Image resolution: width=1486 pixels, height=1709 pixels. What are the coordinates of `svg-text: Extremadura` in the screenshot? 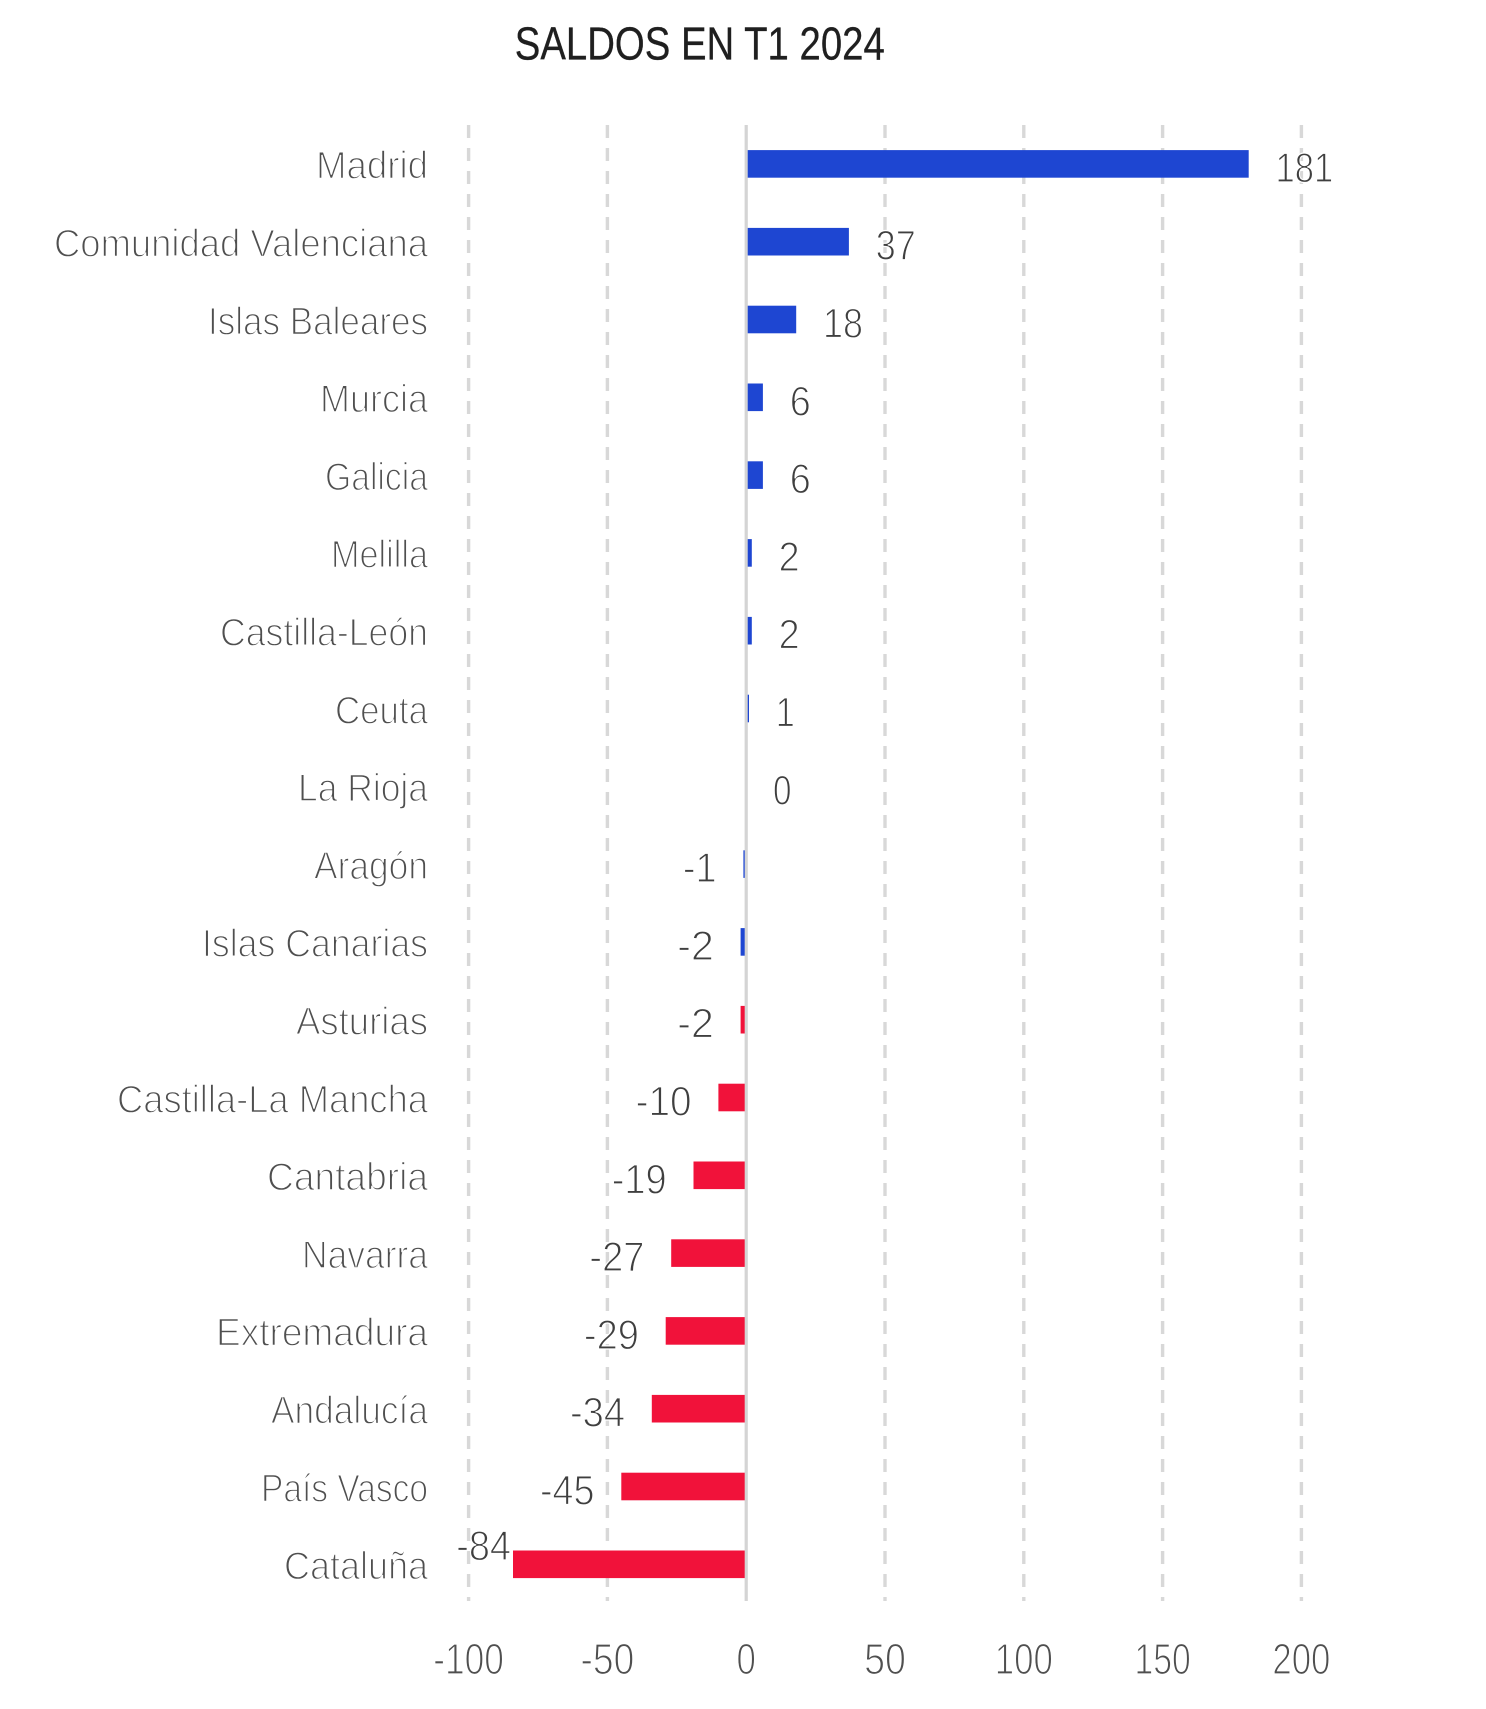 It's located at (322, 1333).